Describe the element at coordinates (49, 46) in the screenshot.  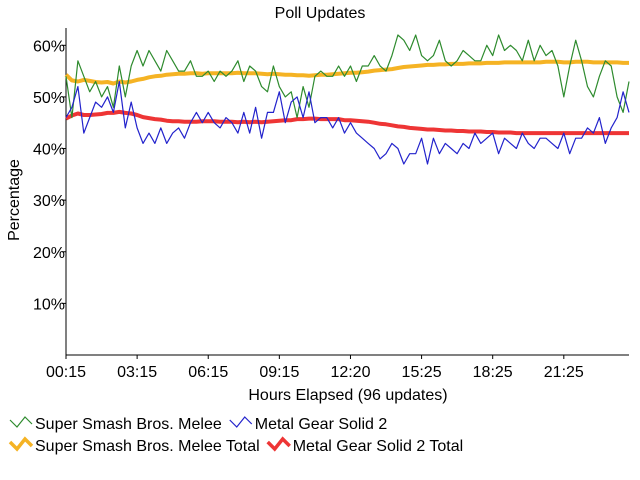
I see `y-tick-label: 60%` at that location.